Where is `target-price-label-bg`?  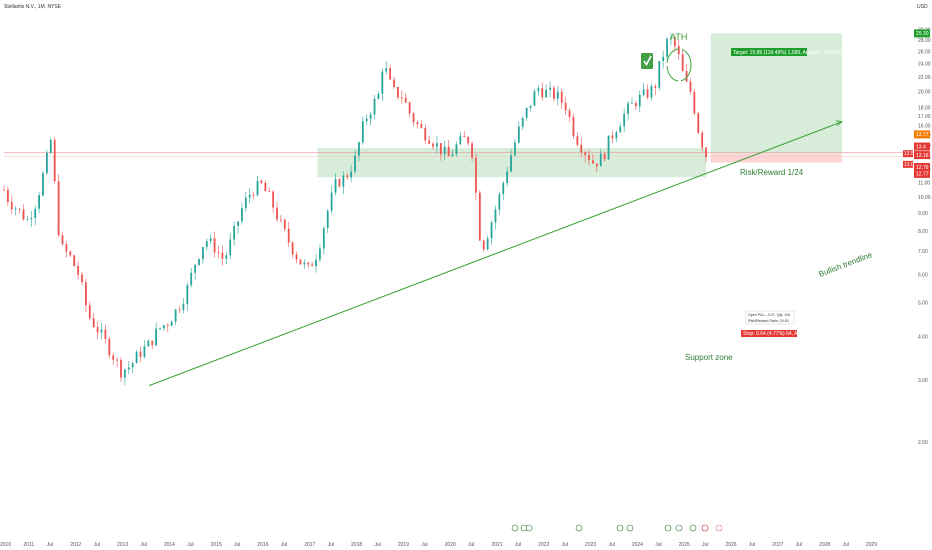 target-price-label-bg is located at coordinates (922, 33).